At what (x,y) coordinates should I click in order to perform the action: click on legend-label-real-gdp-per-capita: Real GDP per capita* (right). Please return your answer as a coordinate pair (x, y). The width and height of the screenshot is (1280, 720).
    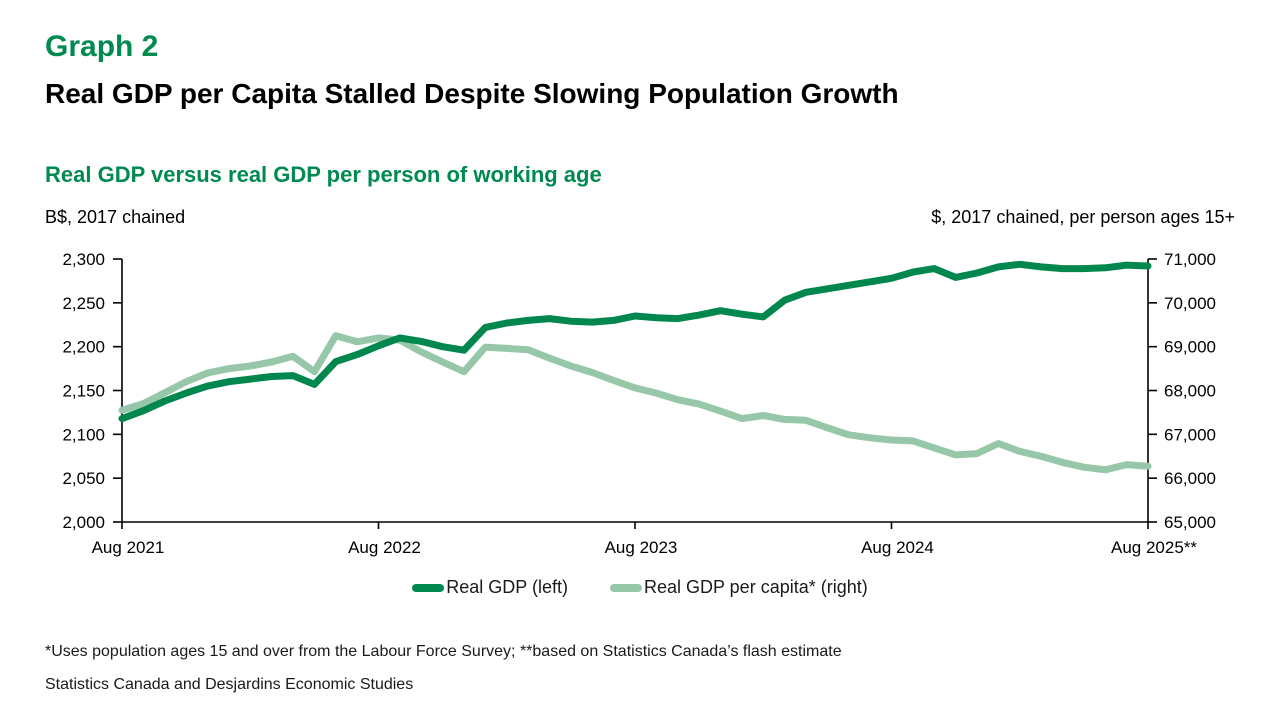
    Looking at the image, I should click on (755, 587).